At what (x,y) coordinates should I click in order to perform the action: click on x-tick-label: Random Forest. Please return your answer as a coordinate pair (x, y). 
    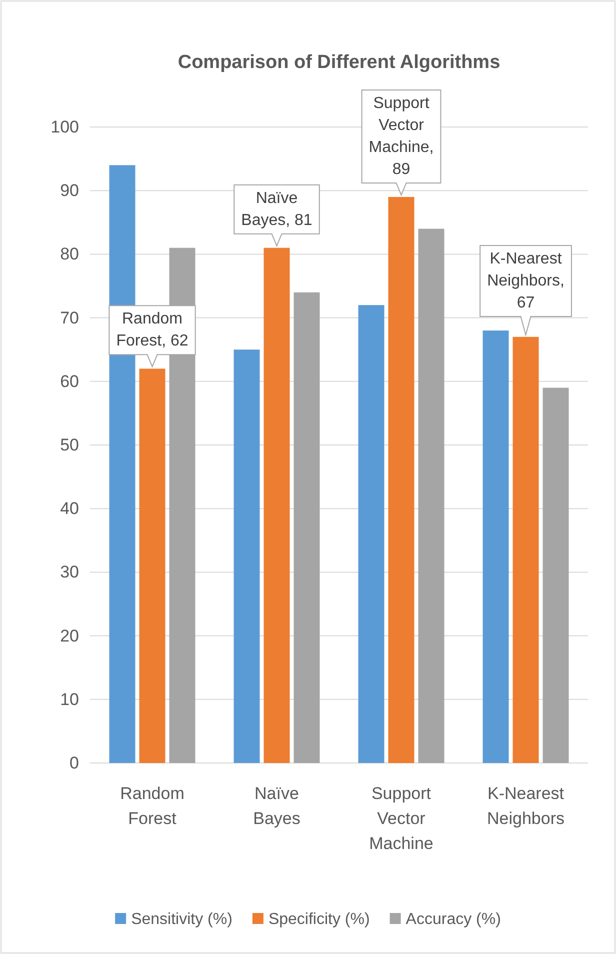
    Looking at the image, I should click on (152, 806).